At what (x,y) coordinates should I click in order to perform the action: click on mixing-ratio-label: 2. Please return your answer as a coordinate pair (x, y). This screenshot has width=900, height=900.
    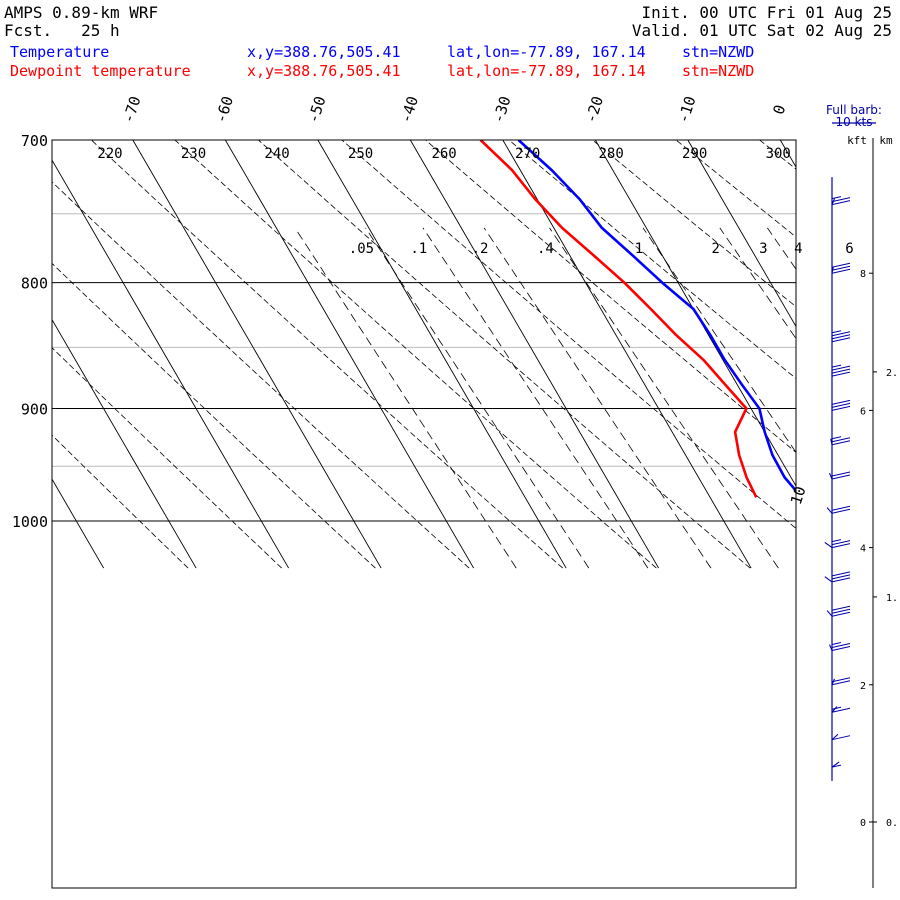
    Looking at the image, I should click on (716, 249).